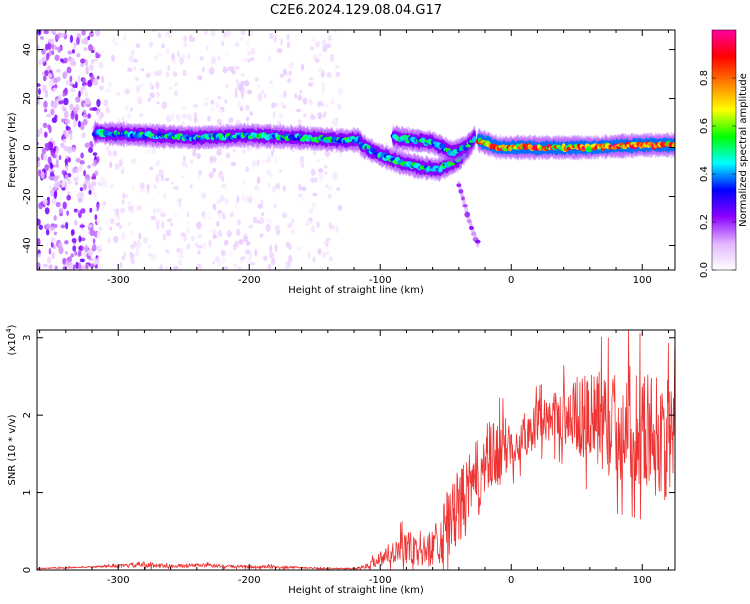 This screenshot has height=604, width=750. What do you see at coordinates (27, 570) in the screenshot?
I see `y-tick-label: 0` at bounding box center [27, 570].